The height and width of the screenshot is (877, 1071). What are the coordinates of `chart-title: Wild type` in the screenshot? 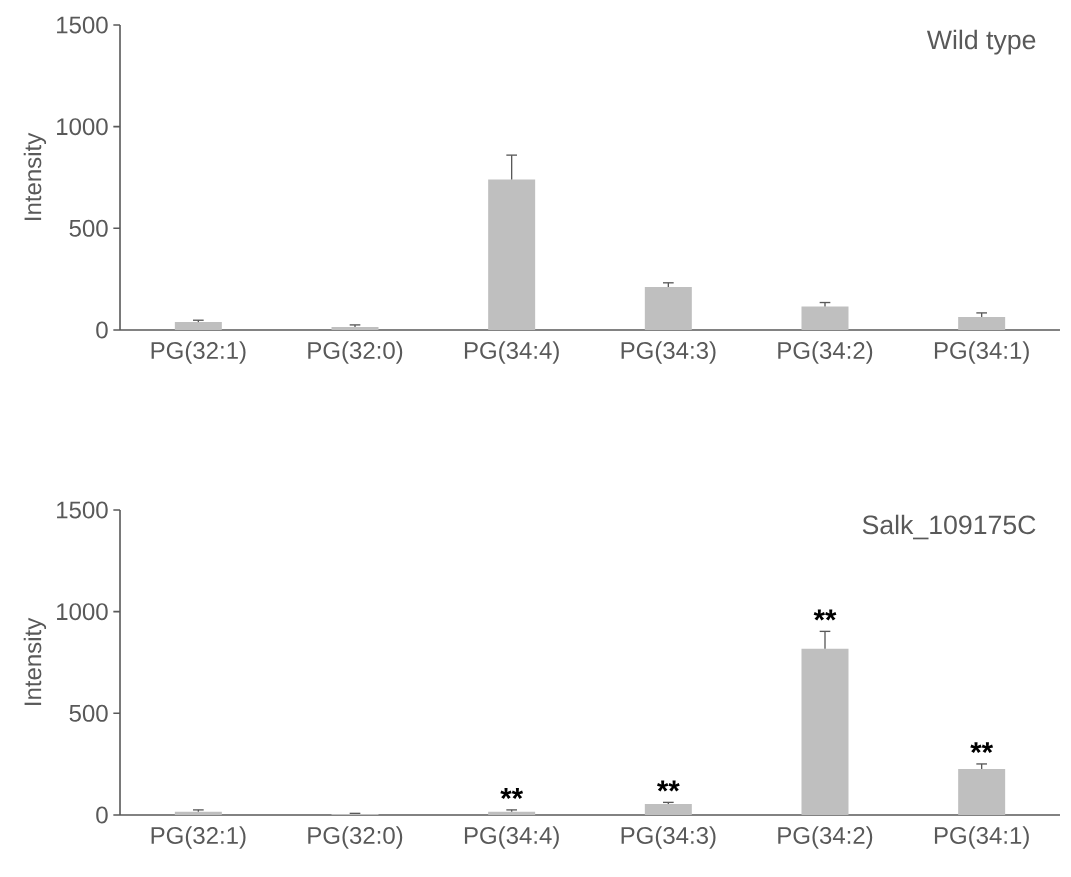 It's located at (981, 42).